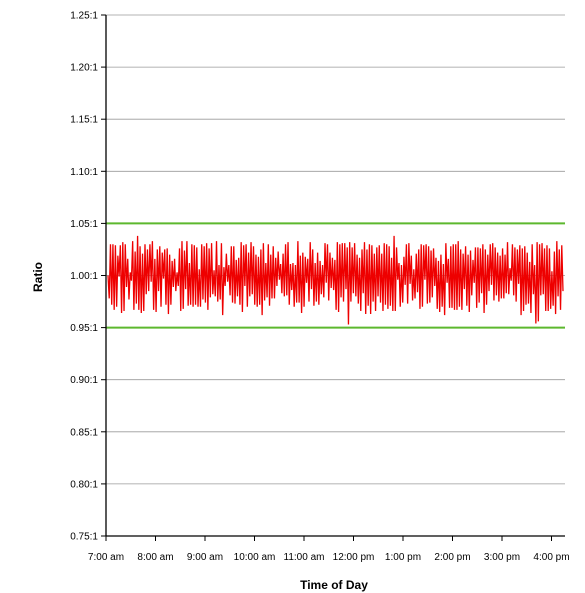 The height and width of the screenshot is (593, 585). Describe the element at coordinates (84, 172) in the screenshot. I see `y-tick-label: 1.10:1` at that location.